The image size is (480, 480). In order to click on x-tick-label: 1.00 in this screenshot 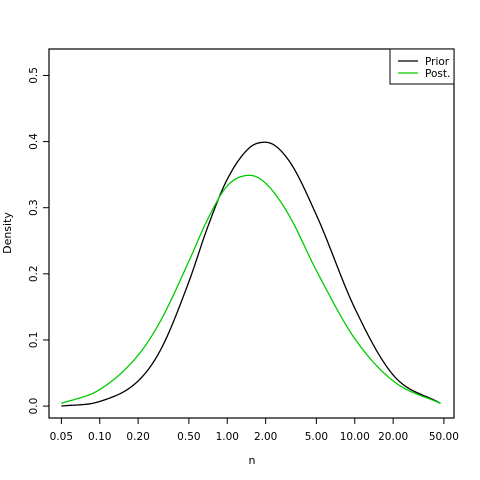, I will do `click(227, 437)`.